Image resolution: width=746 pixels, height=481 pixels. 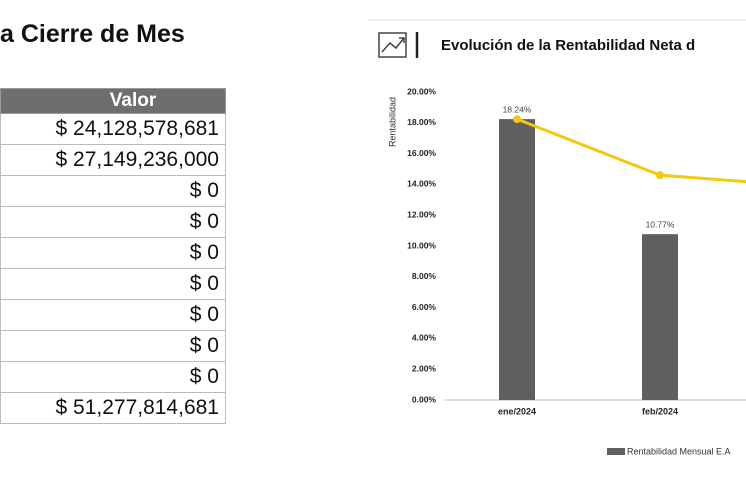 What do you see at coordinates (631, 150) in the screenshot?
I see `line` at bounding box center [631, 150].